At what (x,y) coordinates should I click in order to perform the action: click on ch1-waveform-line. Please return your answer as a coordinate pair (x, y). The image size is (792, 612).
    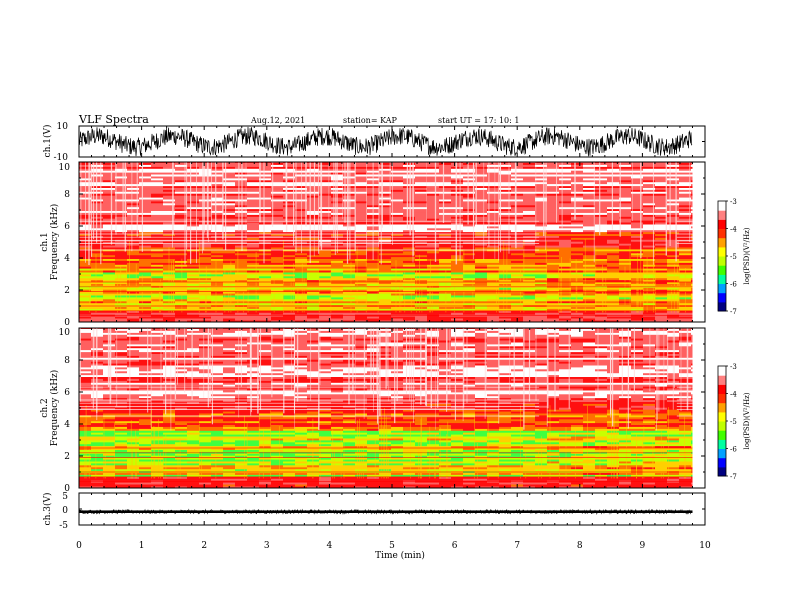
    Looking at the image, I should click on (386, 141).